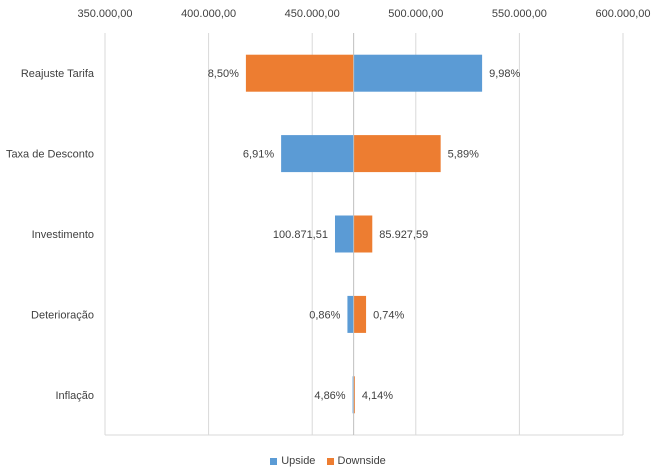 This screenshot has height=474, width=656. I want to click on data-label-downside: 8,50%, so click(223, 74).